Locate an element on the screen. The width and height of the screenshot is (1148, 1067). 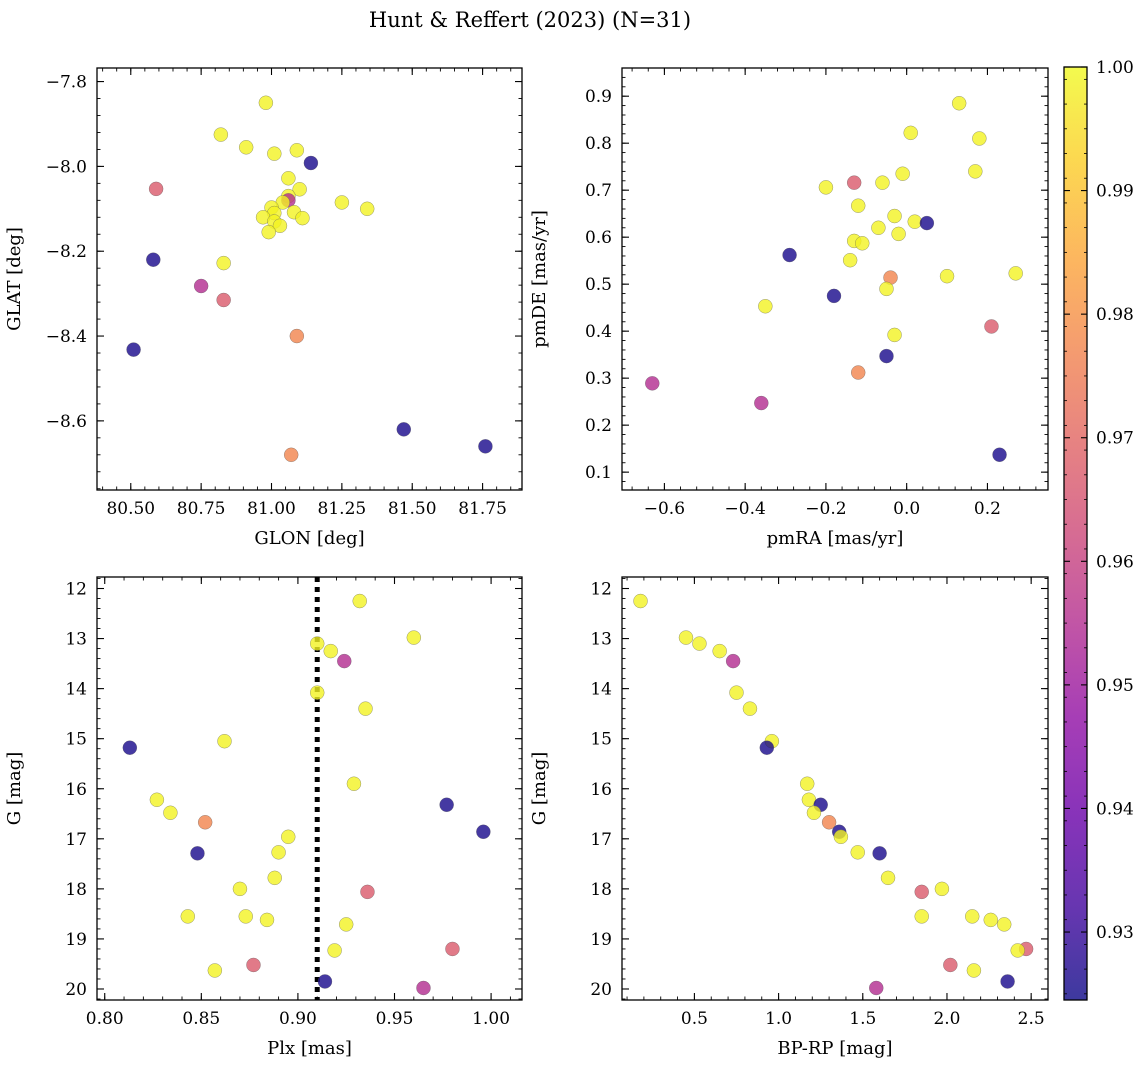
x-axis-label: BP-RP [mag] is located at coordinates (834, 1048).